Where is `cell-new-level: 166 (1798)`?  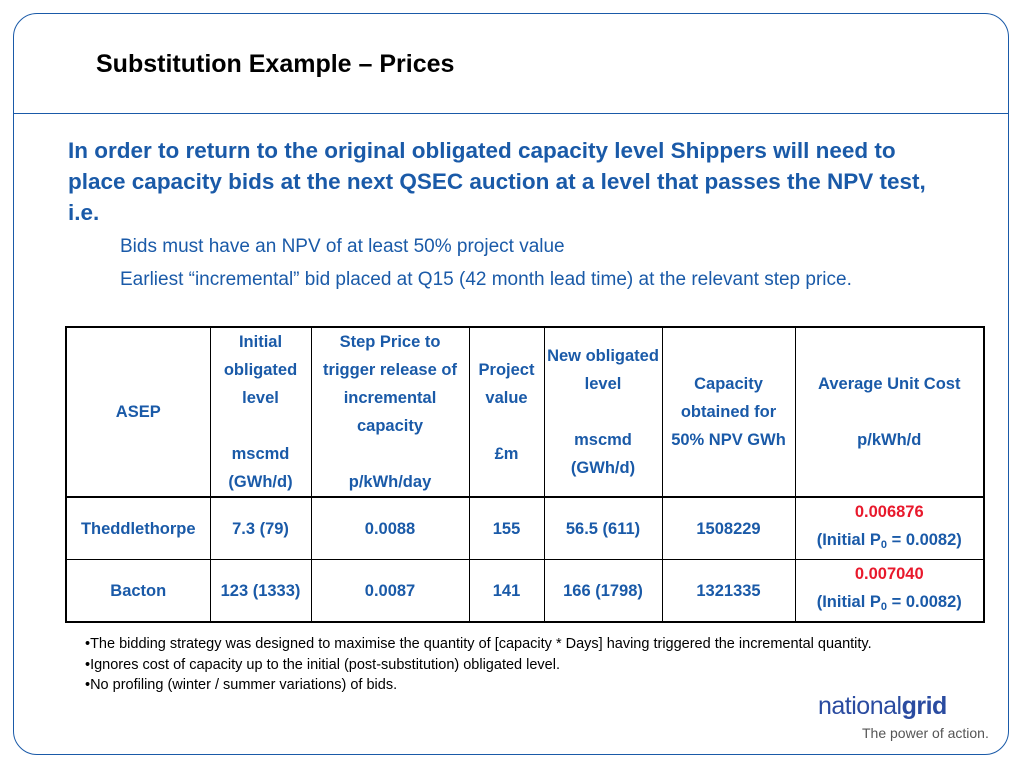
cell-new-level: 166 (1798) is located at coordinates (603, 591).